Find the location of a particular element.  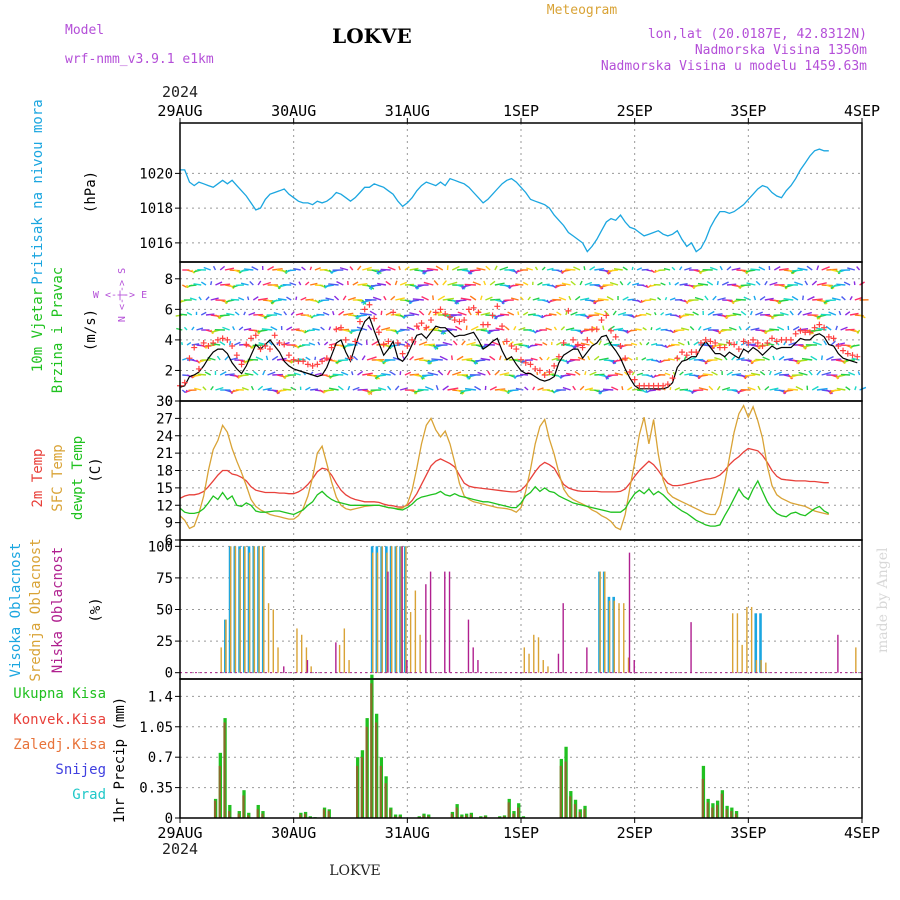

panel-frame is located at coordinates (521, 192).